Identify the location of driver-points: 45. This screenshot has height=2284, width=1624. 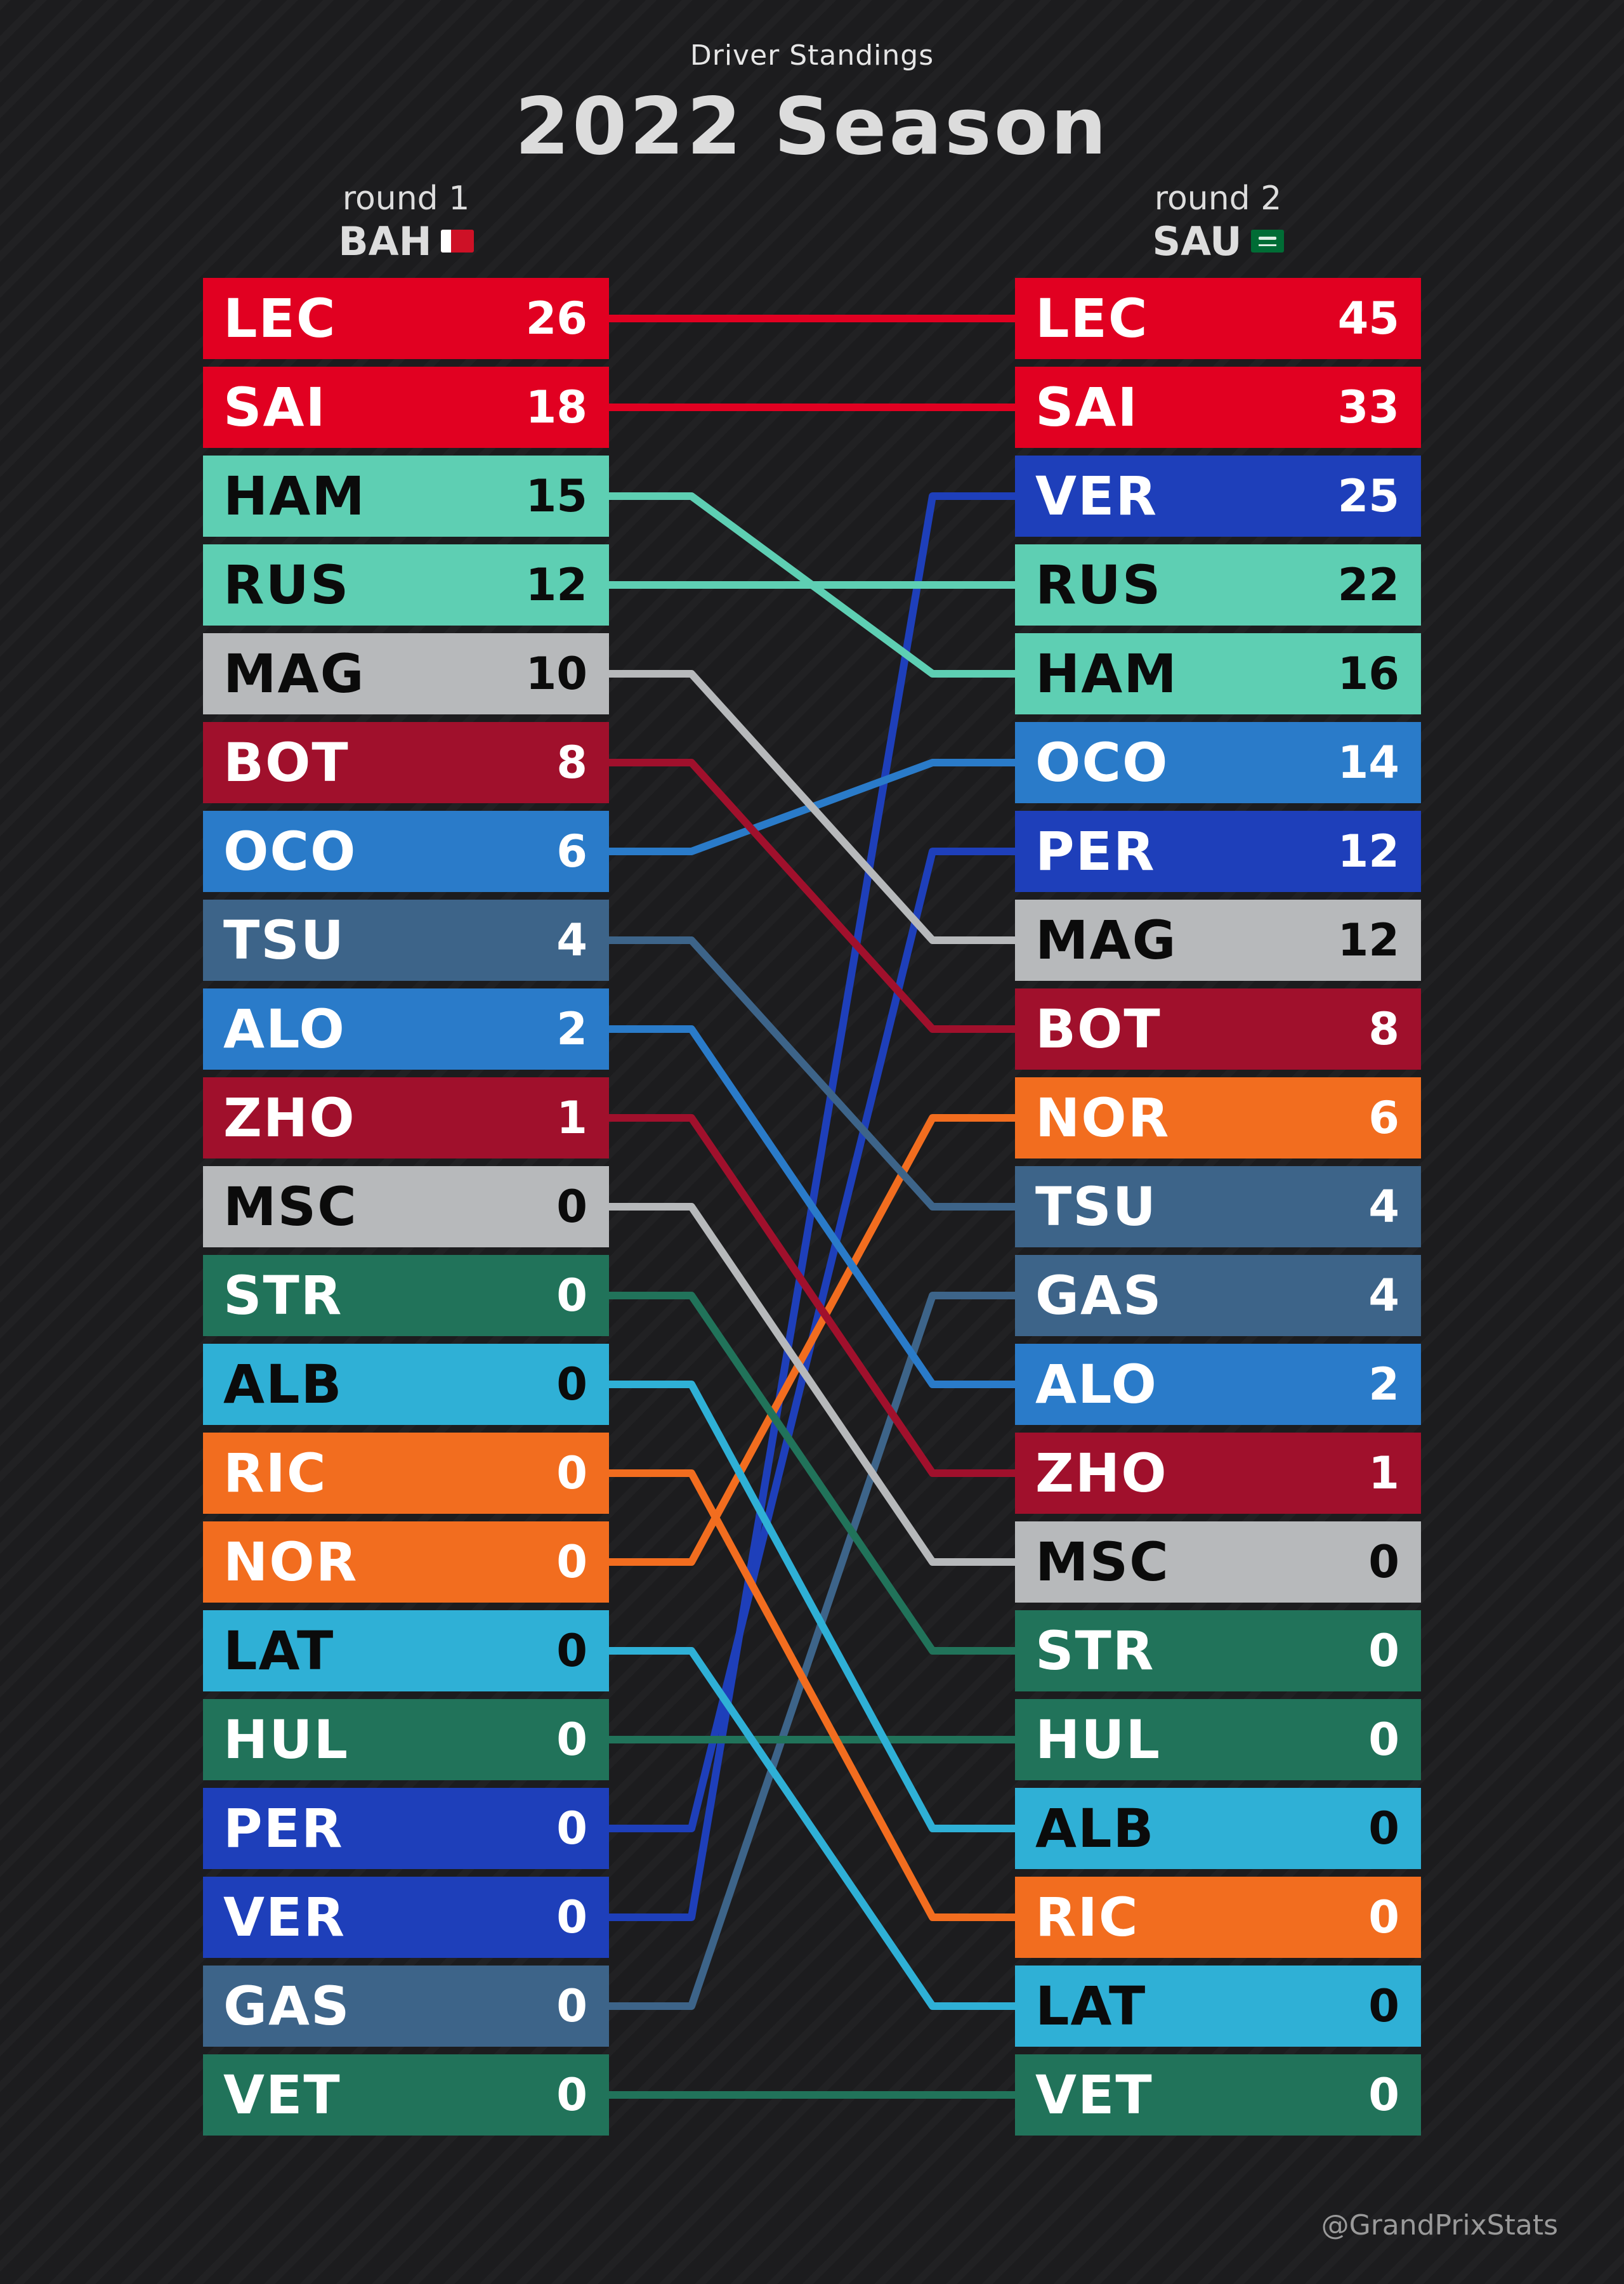
(1368, 318).